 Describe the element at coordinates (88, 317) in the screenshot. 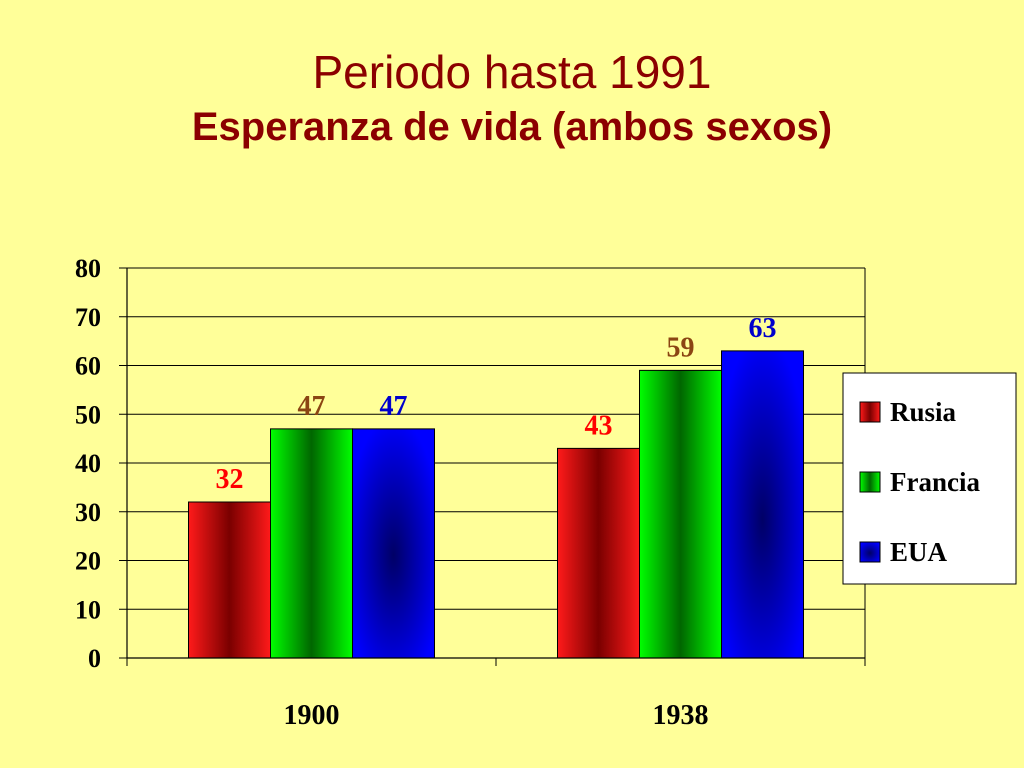

I see `y-tick-label: 70` at that location.